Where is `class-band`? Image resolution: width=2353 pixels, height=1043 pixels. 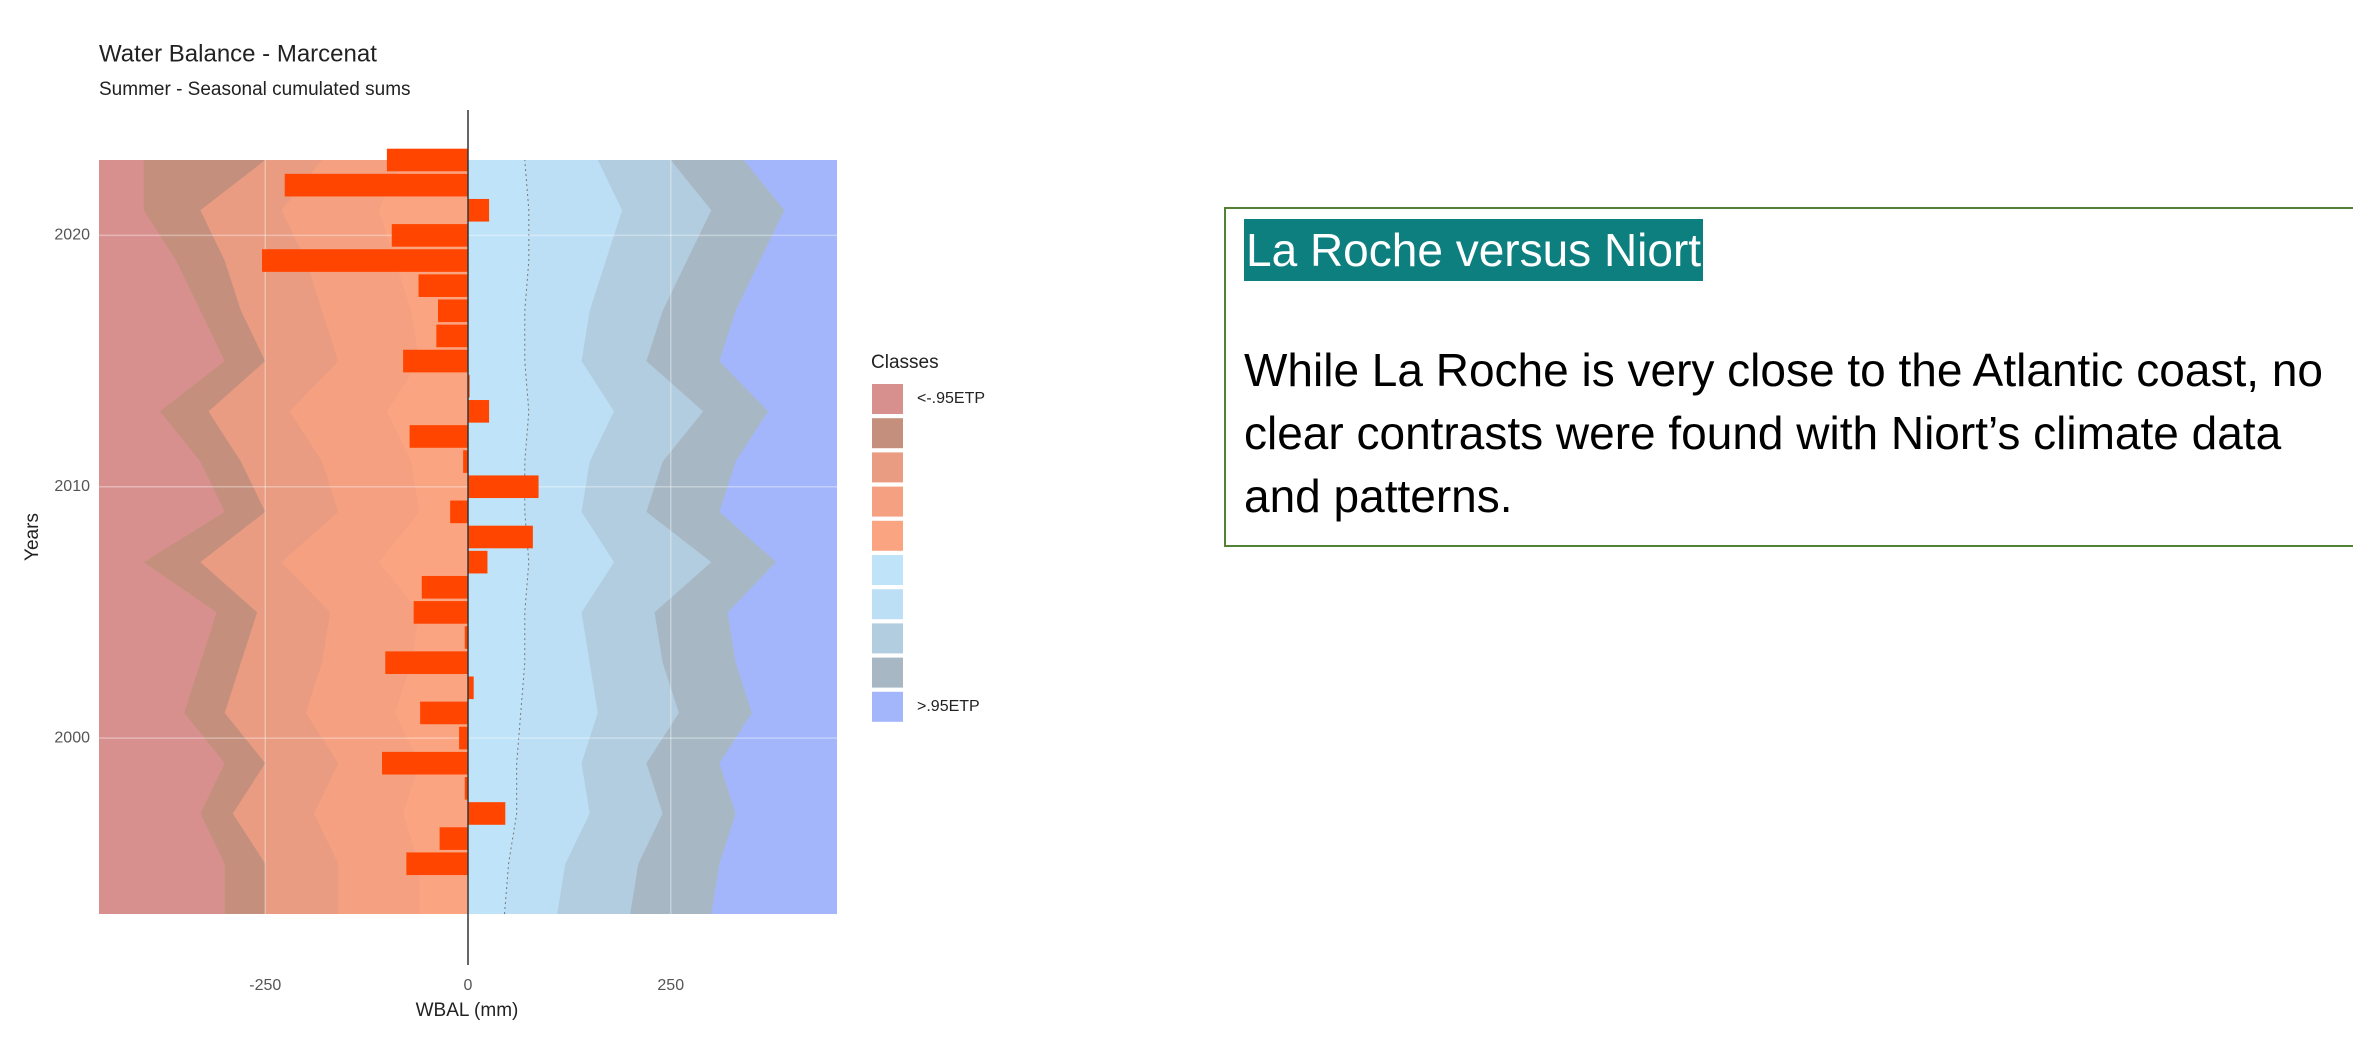
class-band is located at coordinates (774, 537).